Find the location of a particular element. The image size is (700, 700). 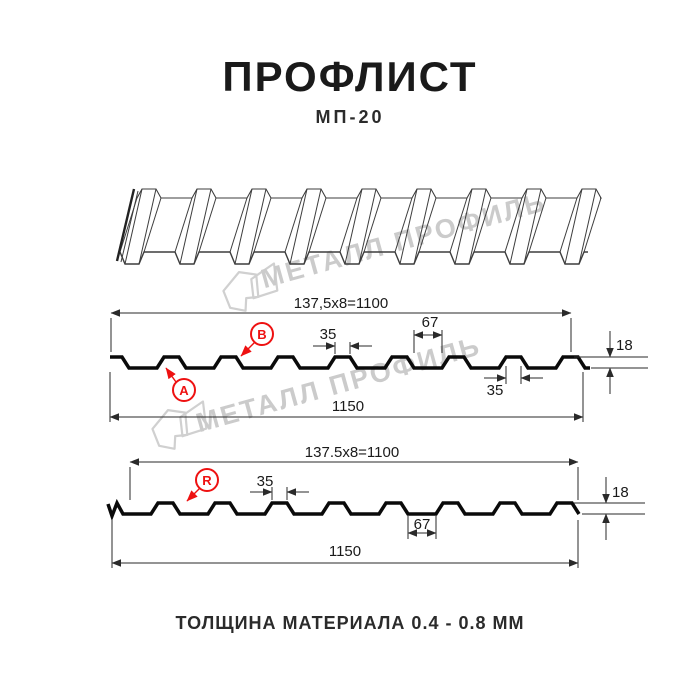

marker-r-label: R is located at coordinates (207, 480).